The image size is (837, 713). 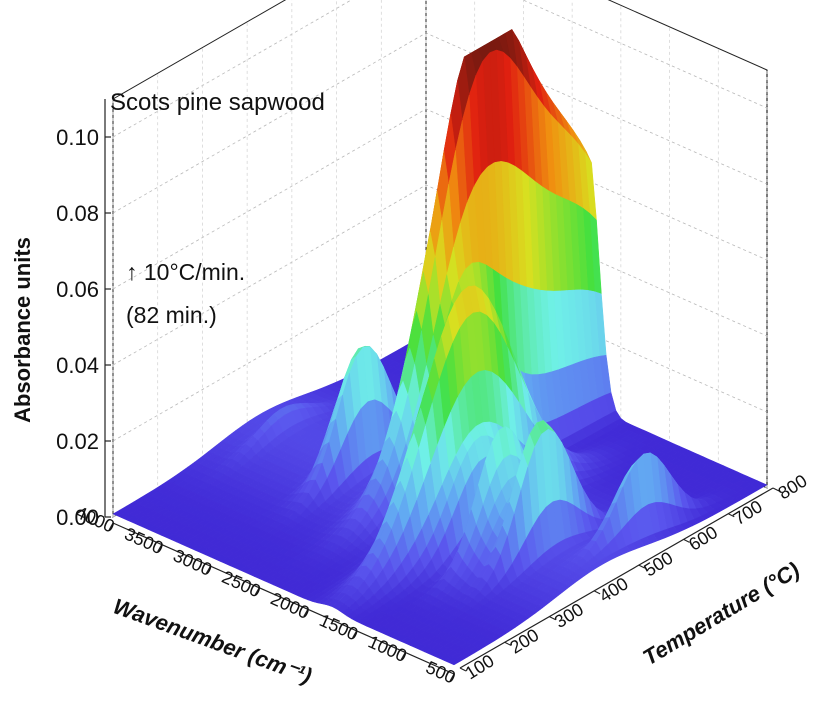 I want to click on y-tick-label: 500, so click(x=658, y=564).